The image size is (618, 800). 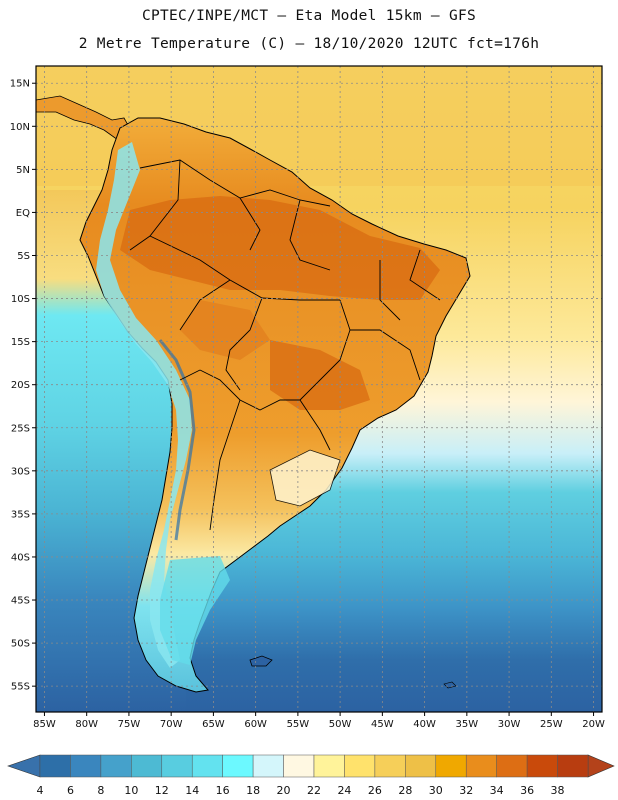 What do you see at coordinates (255, 724) in the screenshot?
I see `lon-label: 60W` at bounding box center [255, 724].